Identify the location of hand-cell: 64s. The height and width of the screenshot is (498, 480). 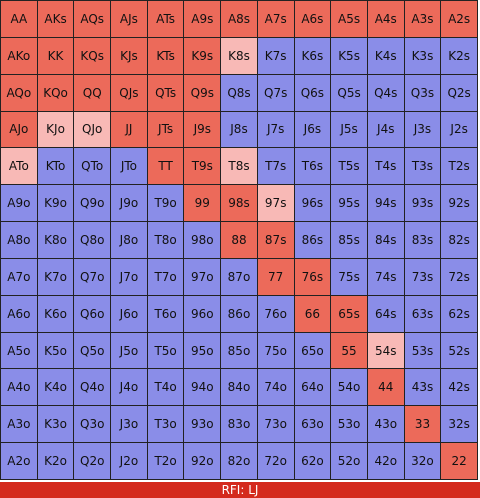
(386, 314).